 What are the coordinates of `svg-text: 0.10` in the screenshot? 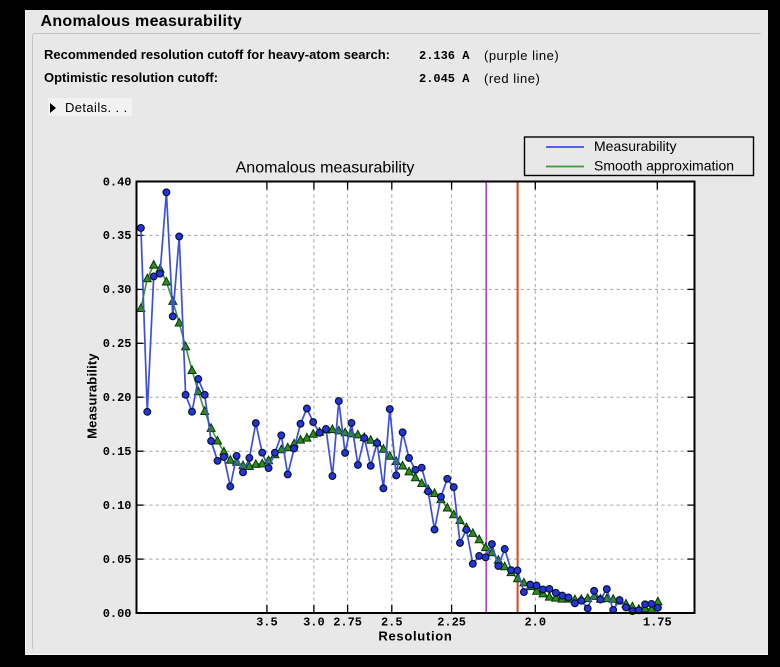 It's located at (117, 506).